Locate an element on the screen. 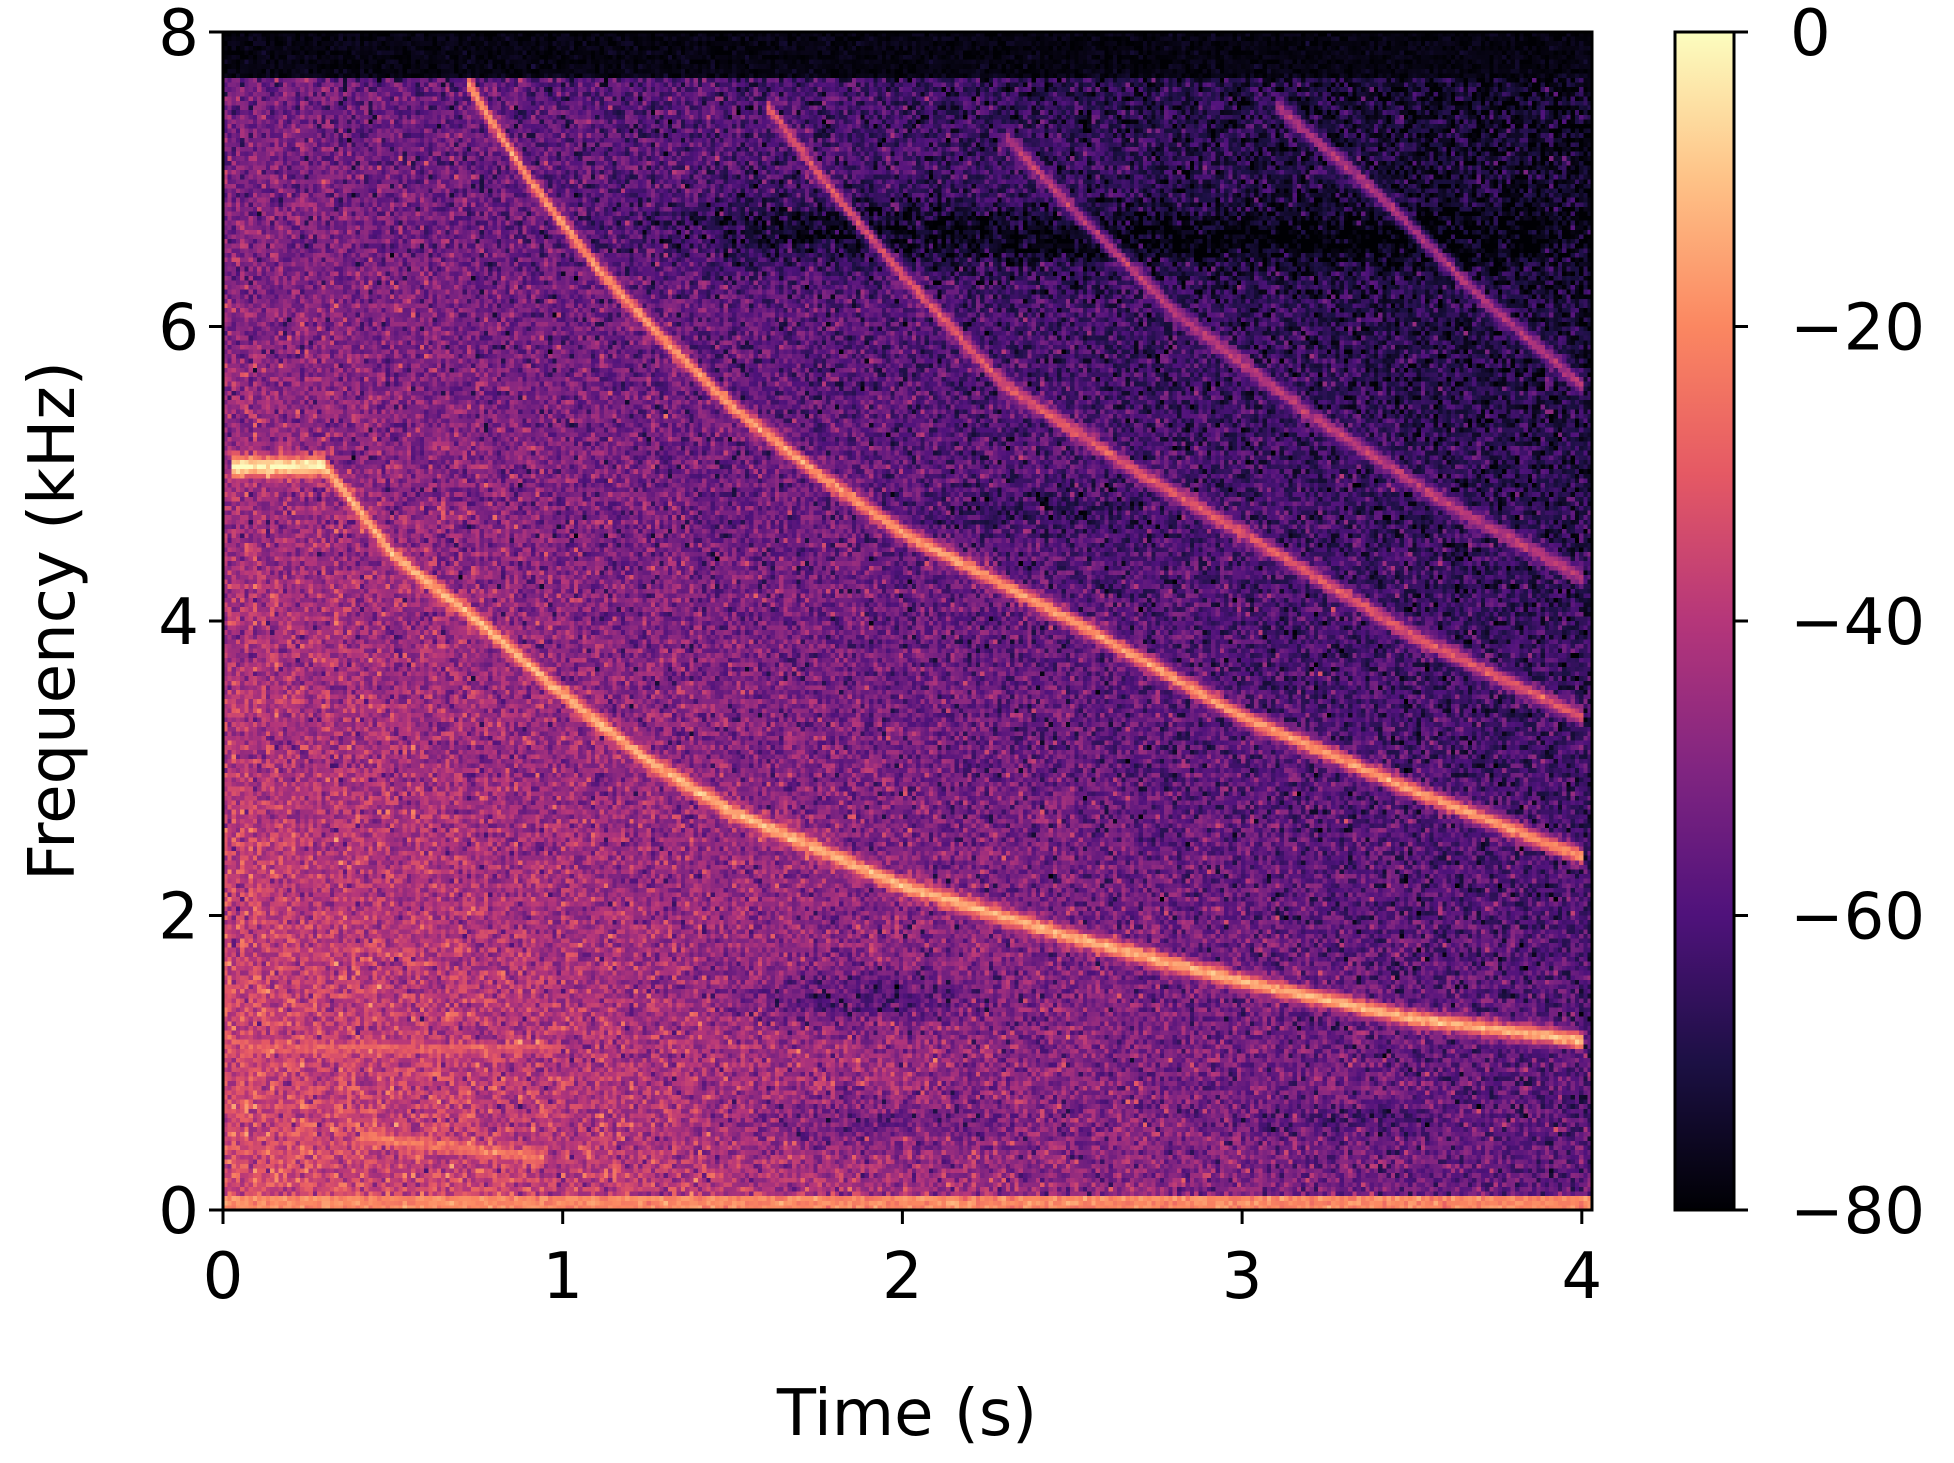 Image resolution: width=1954 pixels, height=1463 pixels. colorbar-tick-label: −80 is located at coordinates (1857, 1212).